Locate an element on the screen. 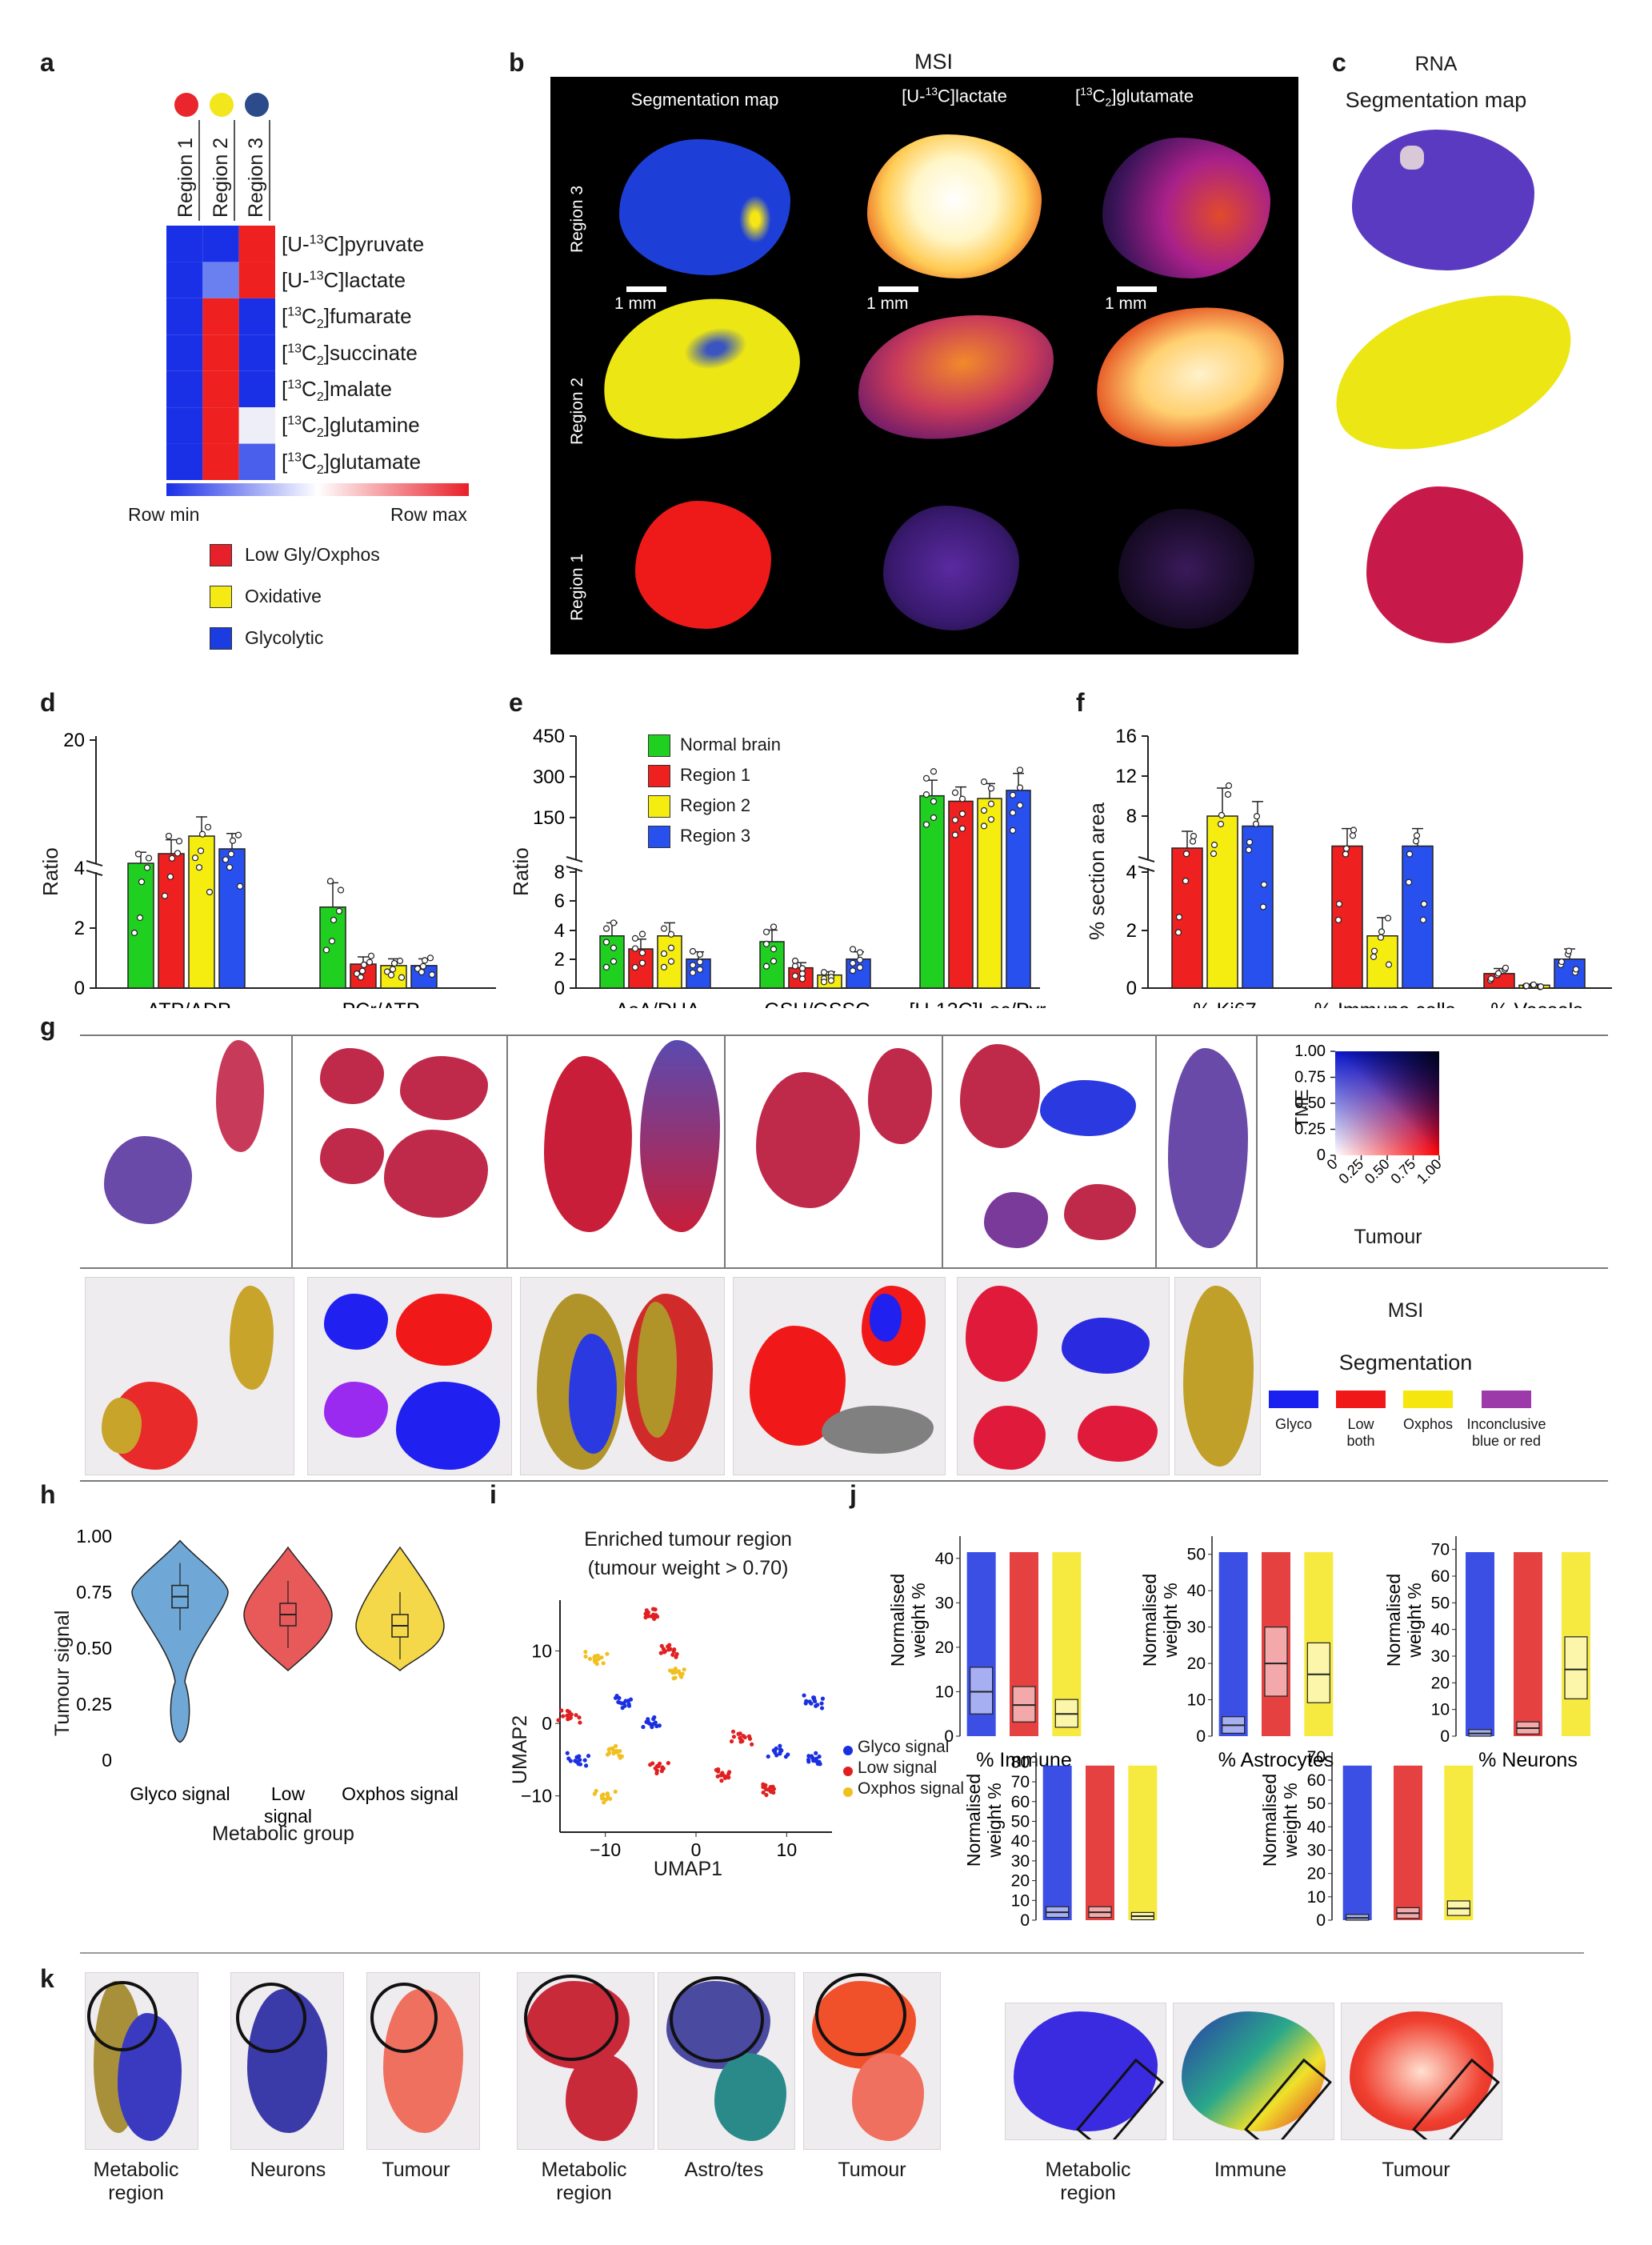 The height and width of the screenshot is (2245, 1652). msi-glutamate-region3 is located at coordinates (1186, 208).